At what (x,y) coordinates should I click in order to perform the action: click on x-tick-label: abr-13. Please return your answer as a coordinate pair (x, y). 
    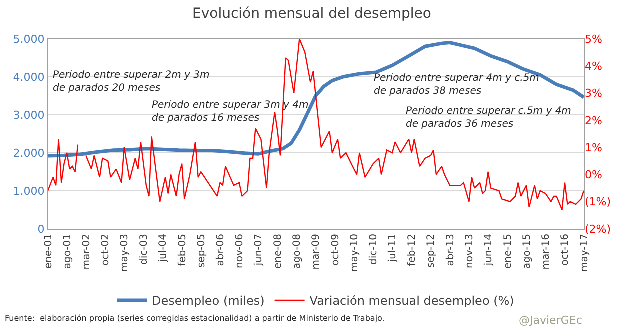
    Looking at the image, I should click on (450, 250).